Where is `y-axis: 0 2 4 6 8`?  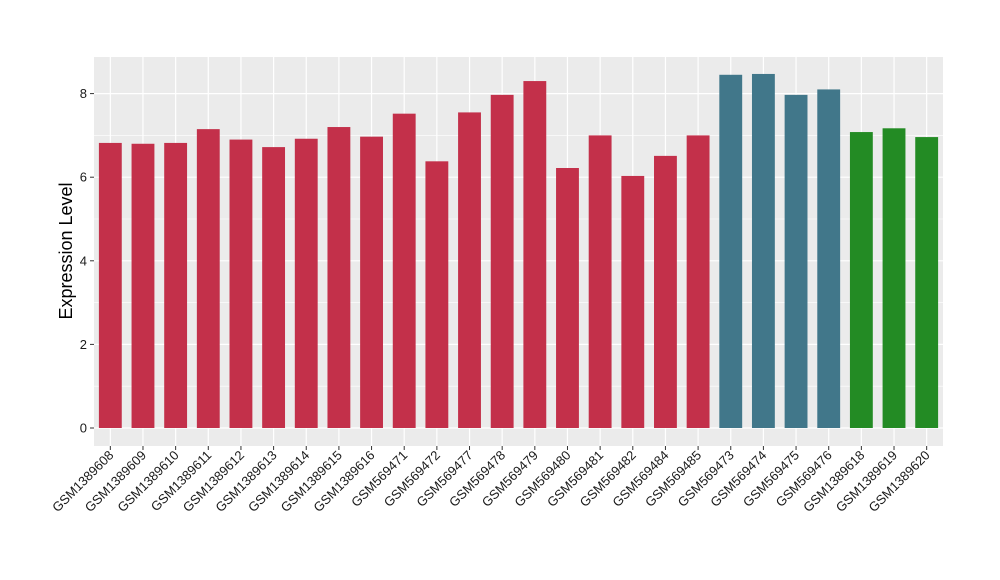
y-axis: 0 2 4 6 8 is located at coordinates (87, 261).